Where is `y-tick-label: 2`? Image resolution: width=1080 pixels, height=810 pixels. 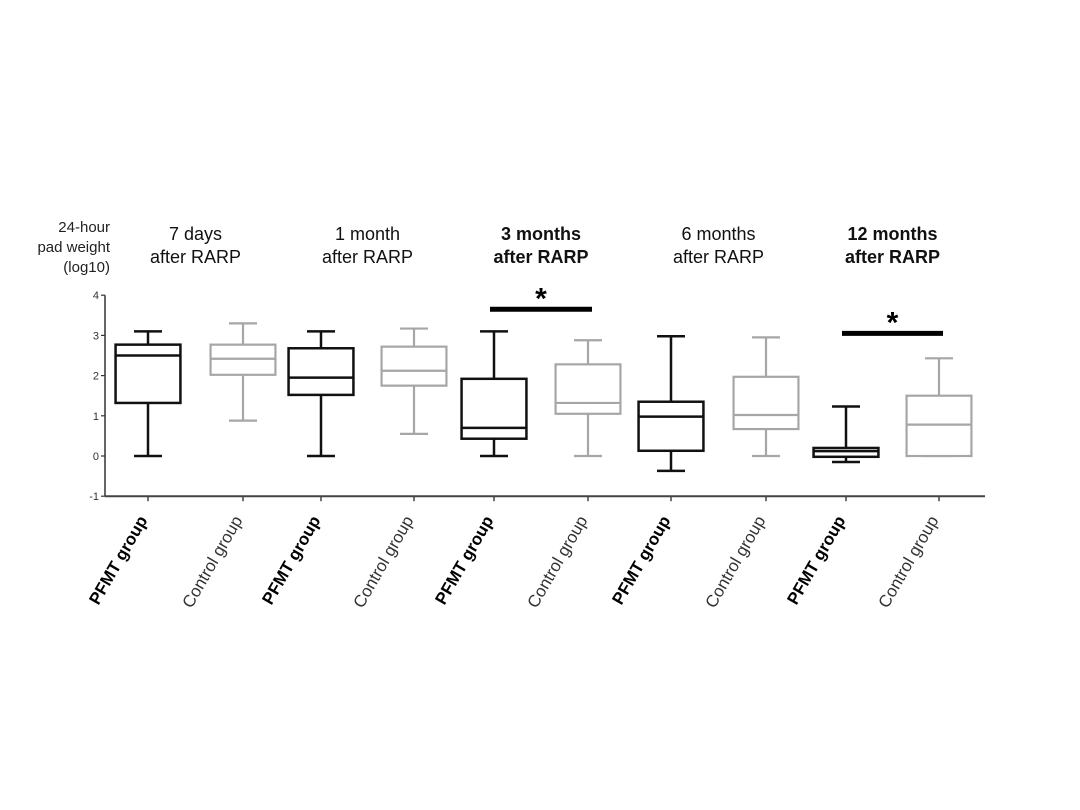 y-tick-label: 2 is located at coordinates (96, 377).